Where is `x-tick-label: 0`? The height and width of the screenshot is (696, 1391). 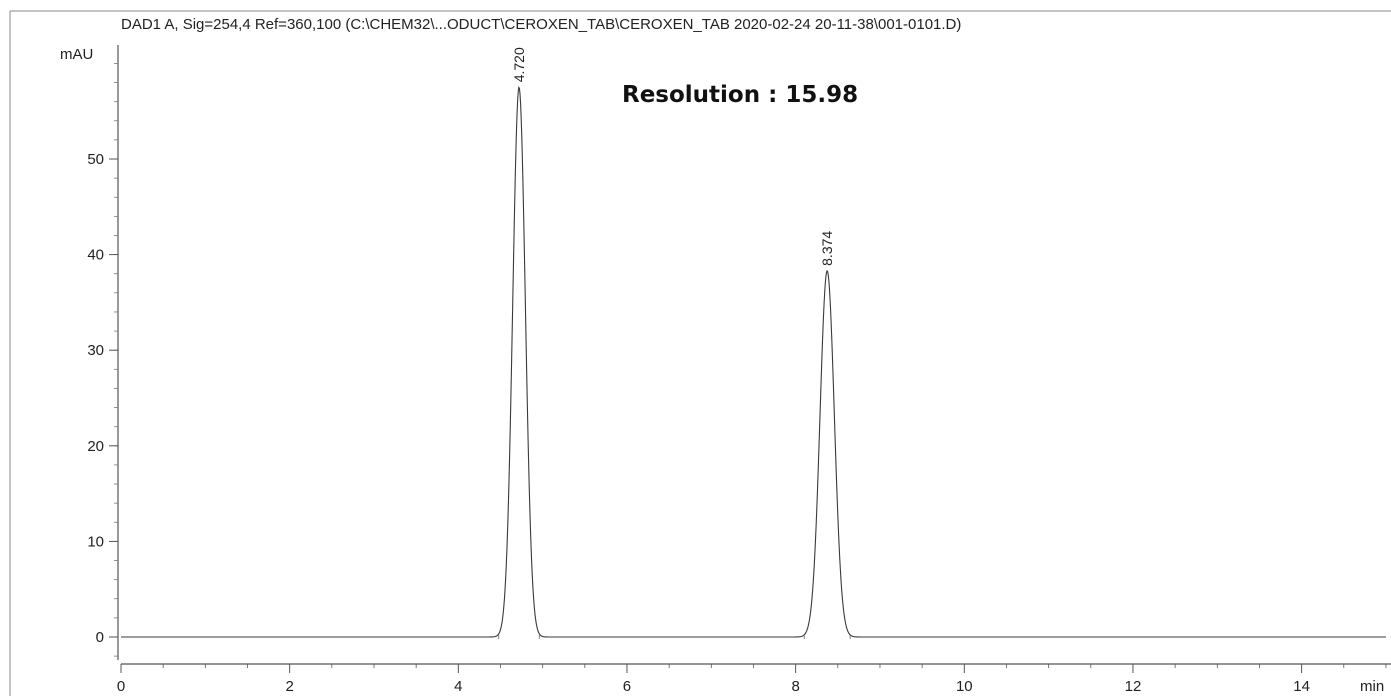
x-tick-label: 0 is located at coordinates (121, 686).